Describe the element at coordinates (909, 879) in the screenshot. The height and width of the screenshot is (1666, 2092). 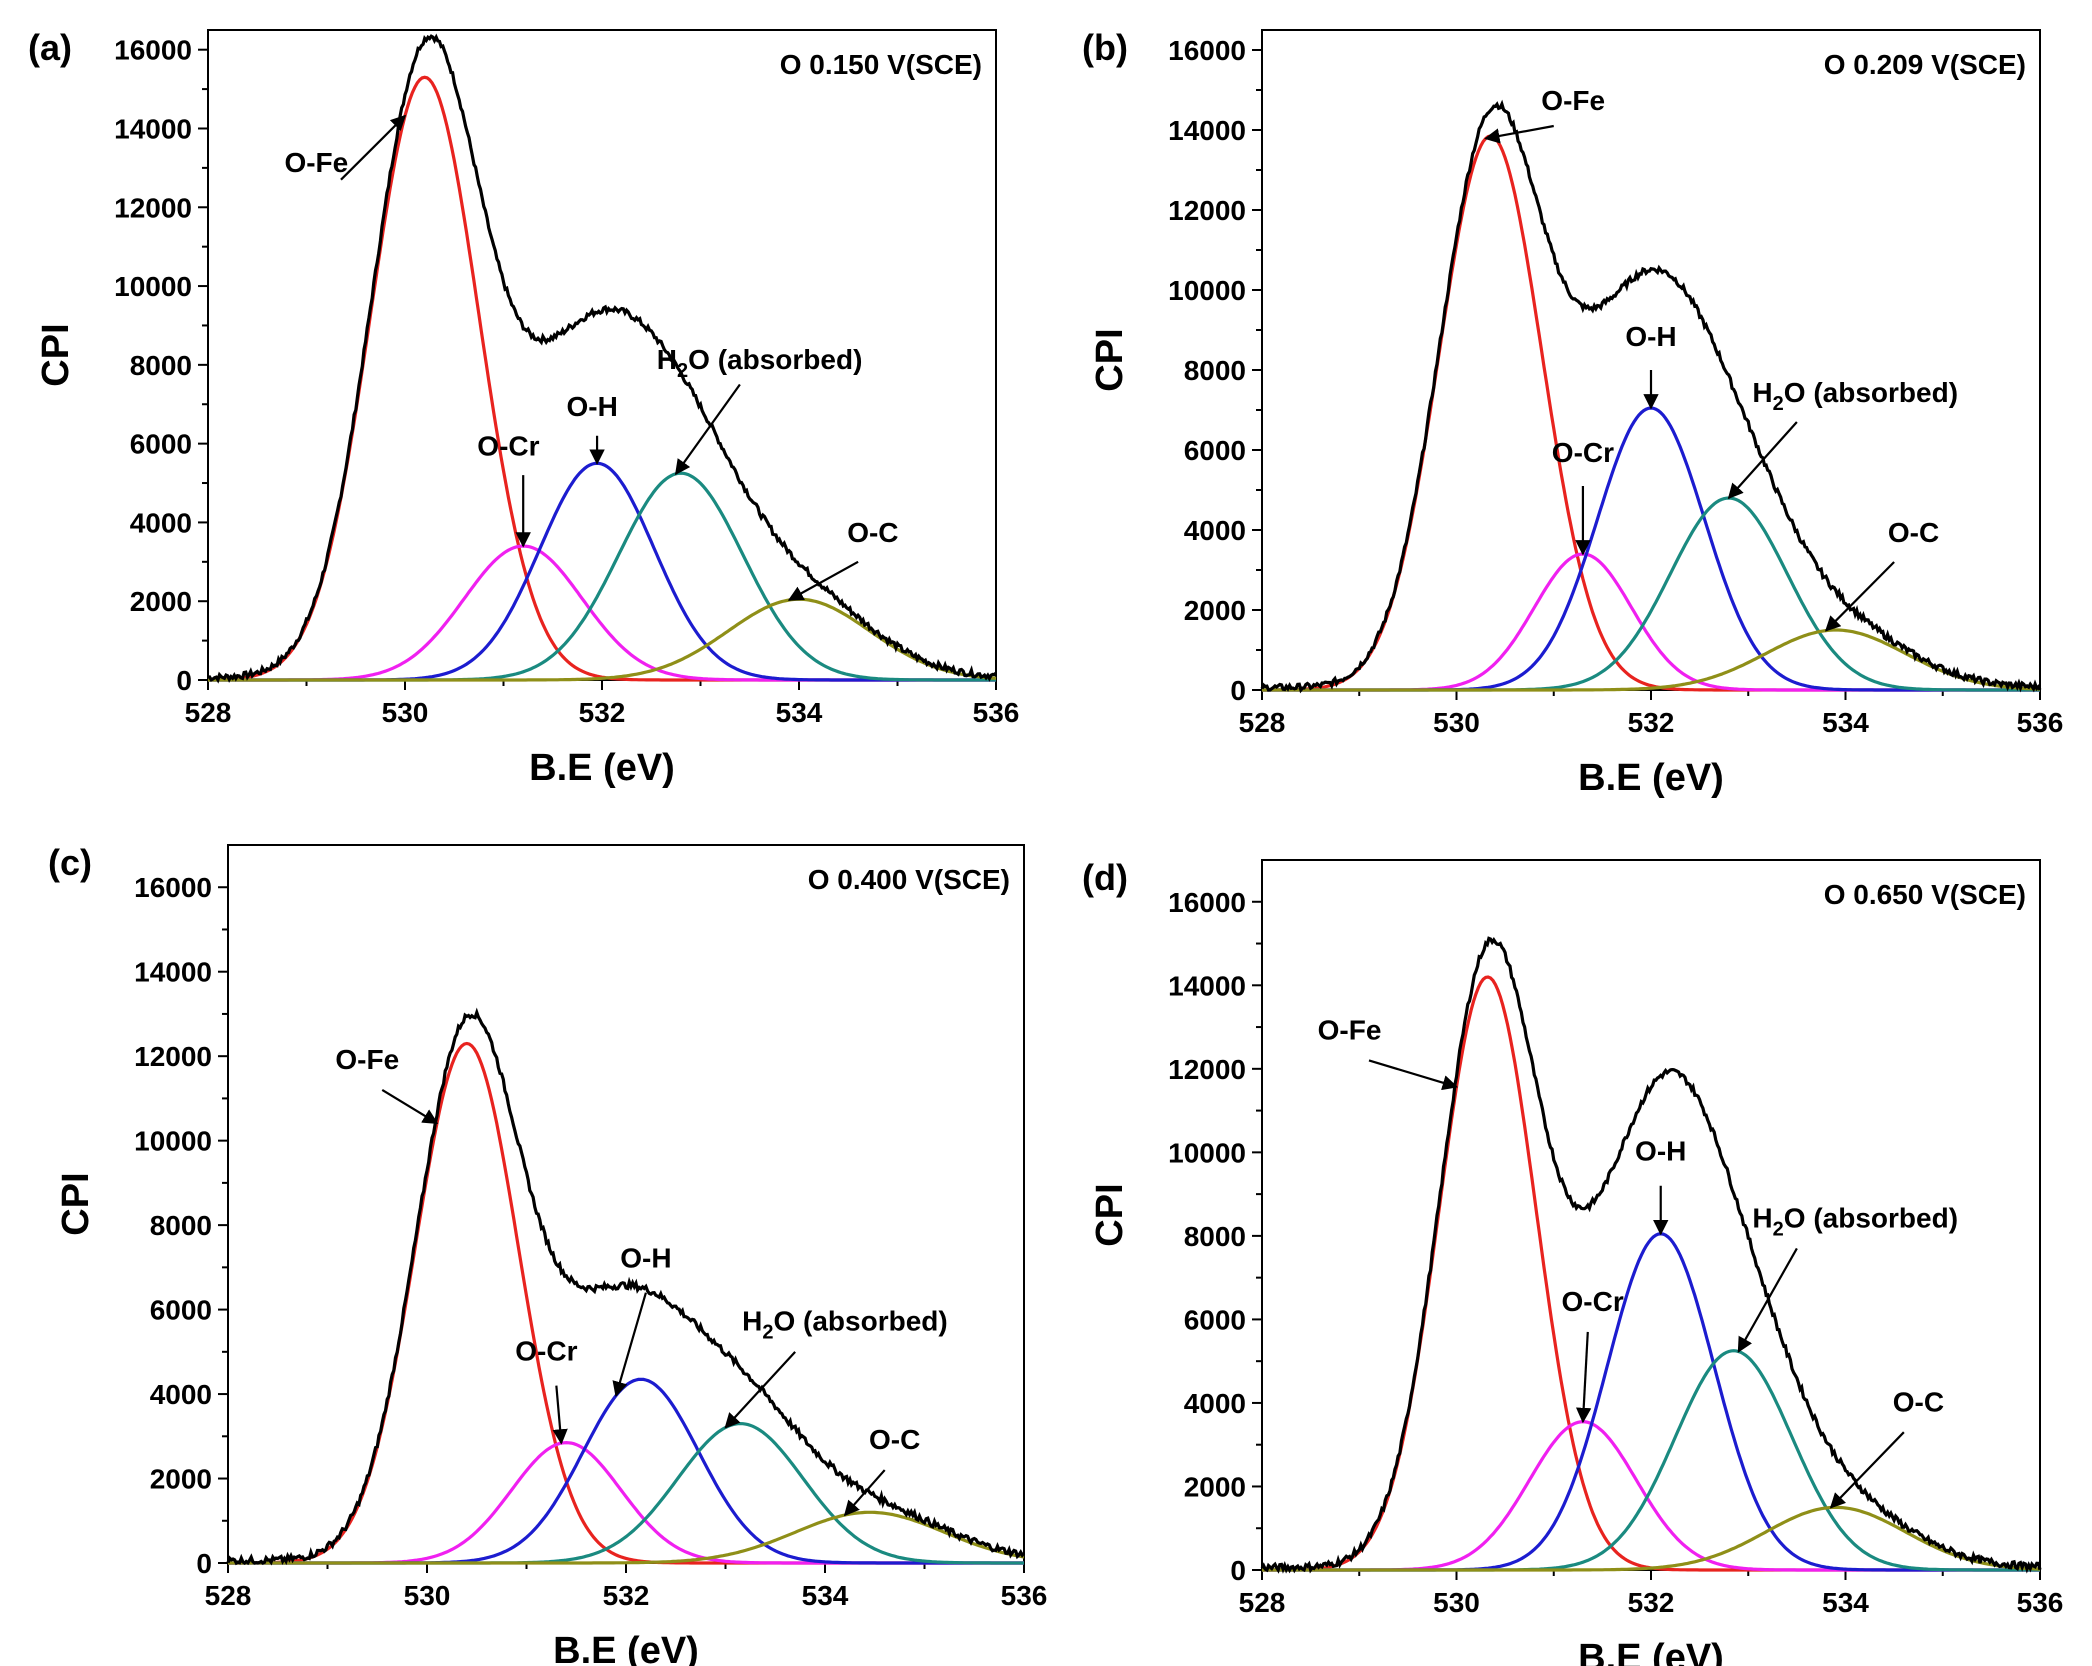
I see `condition-label: O 0.400 V(SCE)` at that location.